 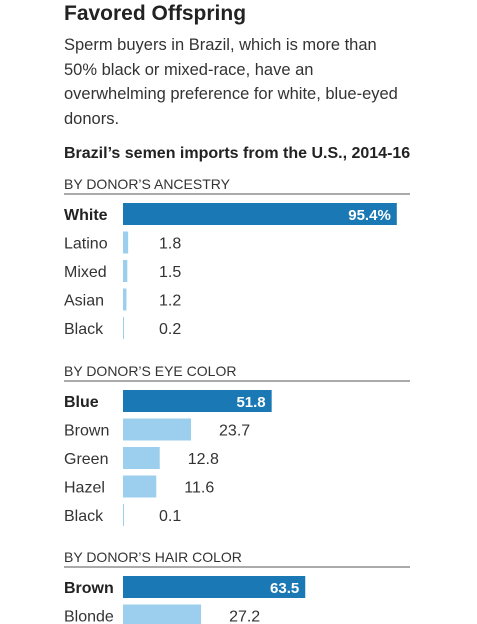 I want to click on data-label: 27.2, so click(x=244, y=616).